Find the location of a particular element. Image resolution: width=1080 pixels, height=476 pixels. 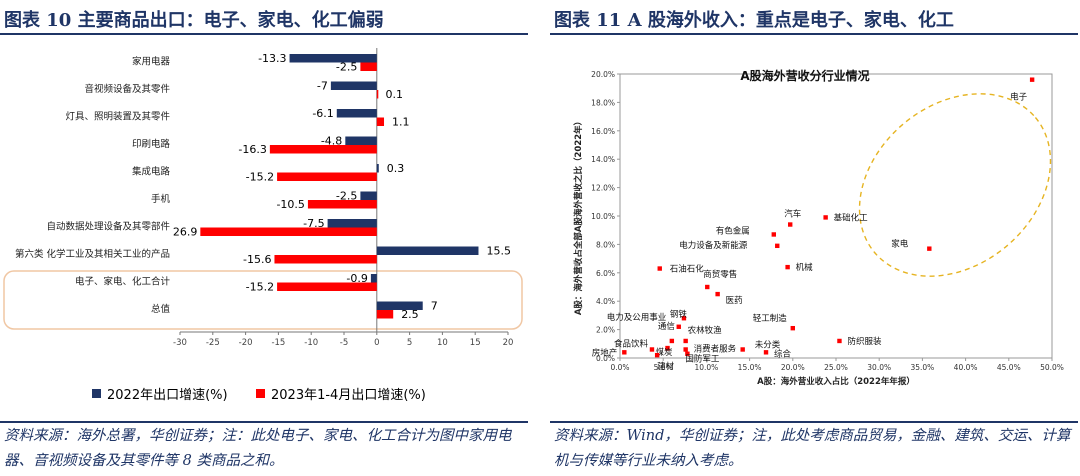

point-label-13: 农林牧渔 is located at coordinates (705, 330).